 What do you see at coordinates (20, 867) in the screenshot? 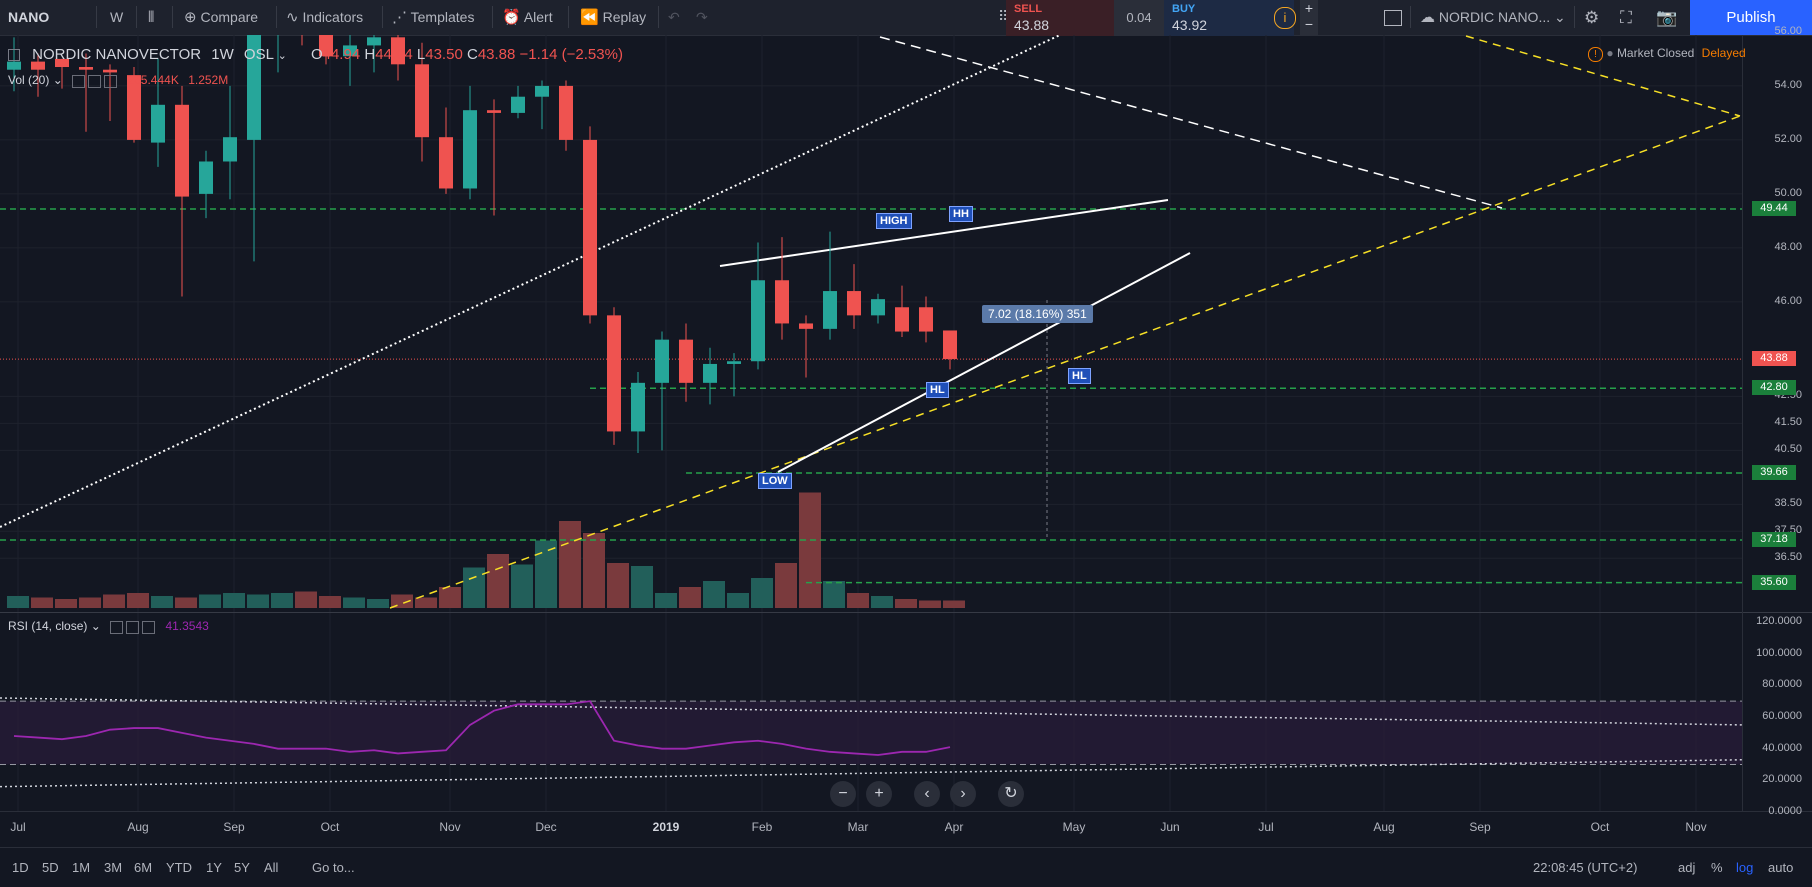
I see `range-button-1d: 1D` at bounding box center [20, 867].